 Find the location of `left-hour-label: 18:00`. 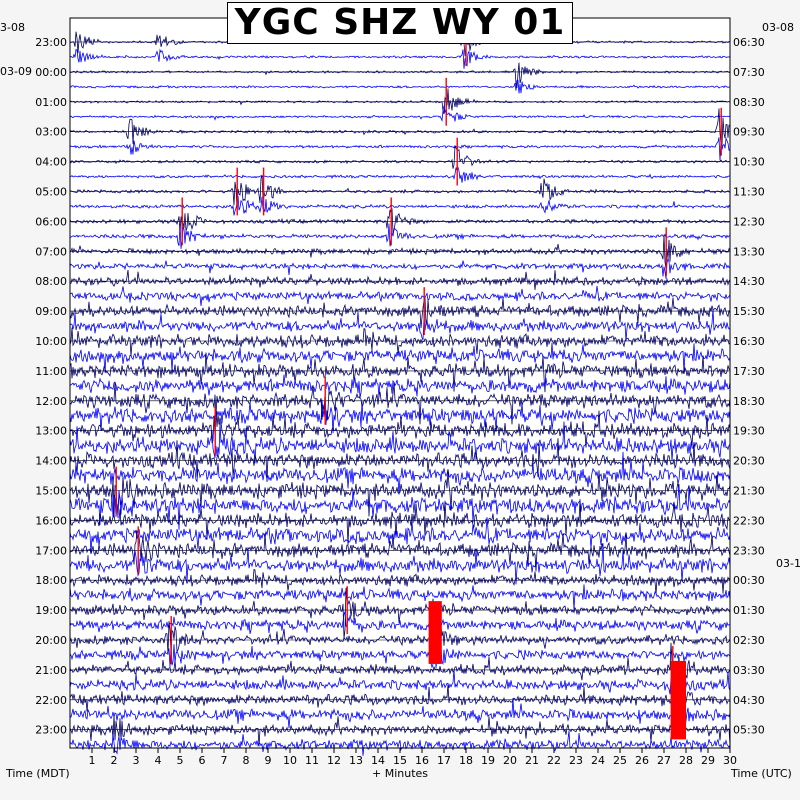

left-hour-label: 18:00 is located at coordinates (51, 580).